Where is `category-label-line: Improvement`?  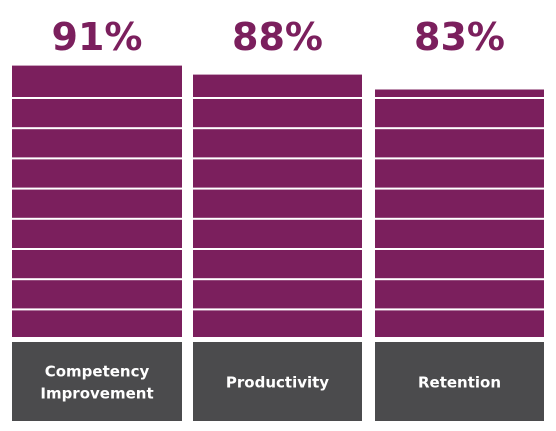
category-label-line: Improvement is located at coordinates (96, 394).